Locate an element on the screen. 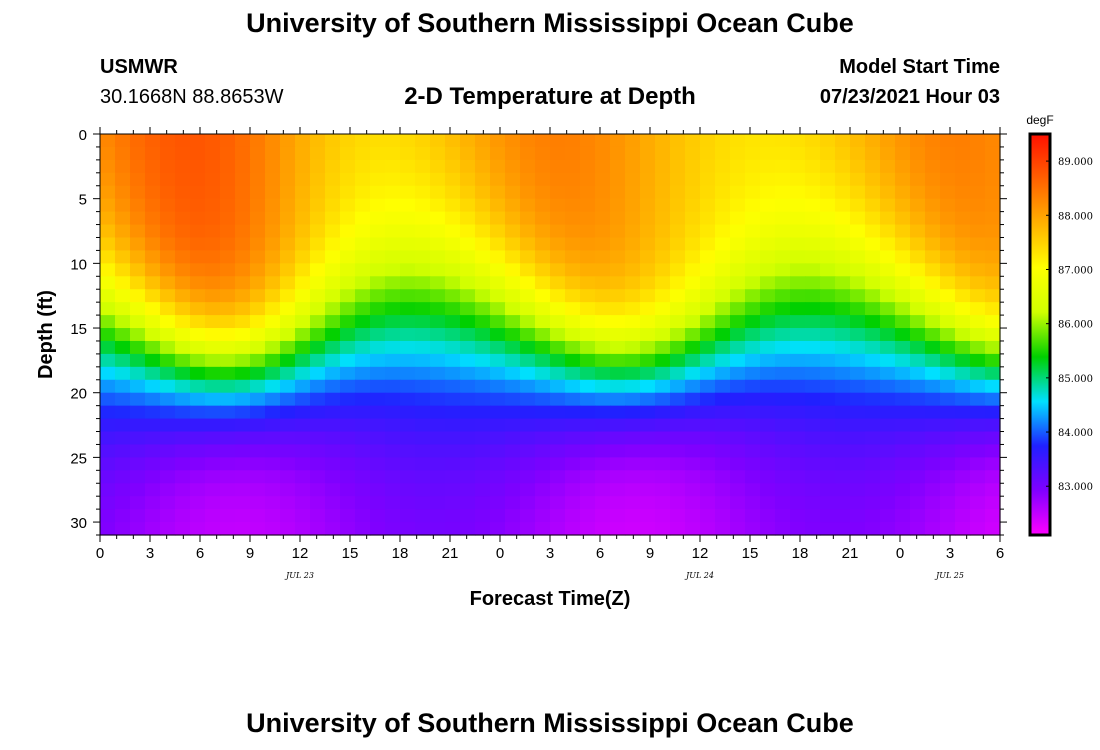 This screenshot has width=1100, height=750. station-coordinates: 30.1668N 88.8653W is located at coordinates (192, 97).